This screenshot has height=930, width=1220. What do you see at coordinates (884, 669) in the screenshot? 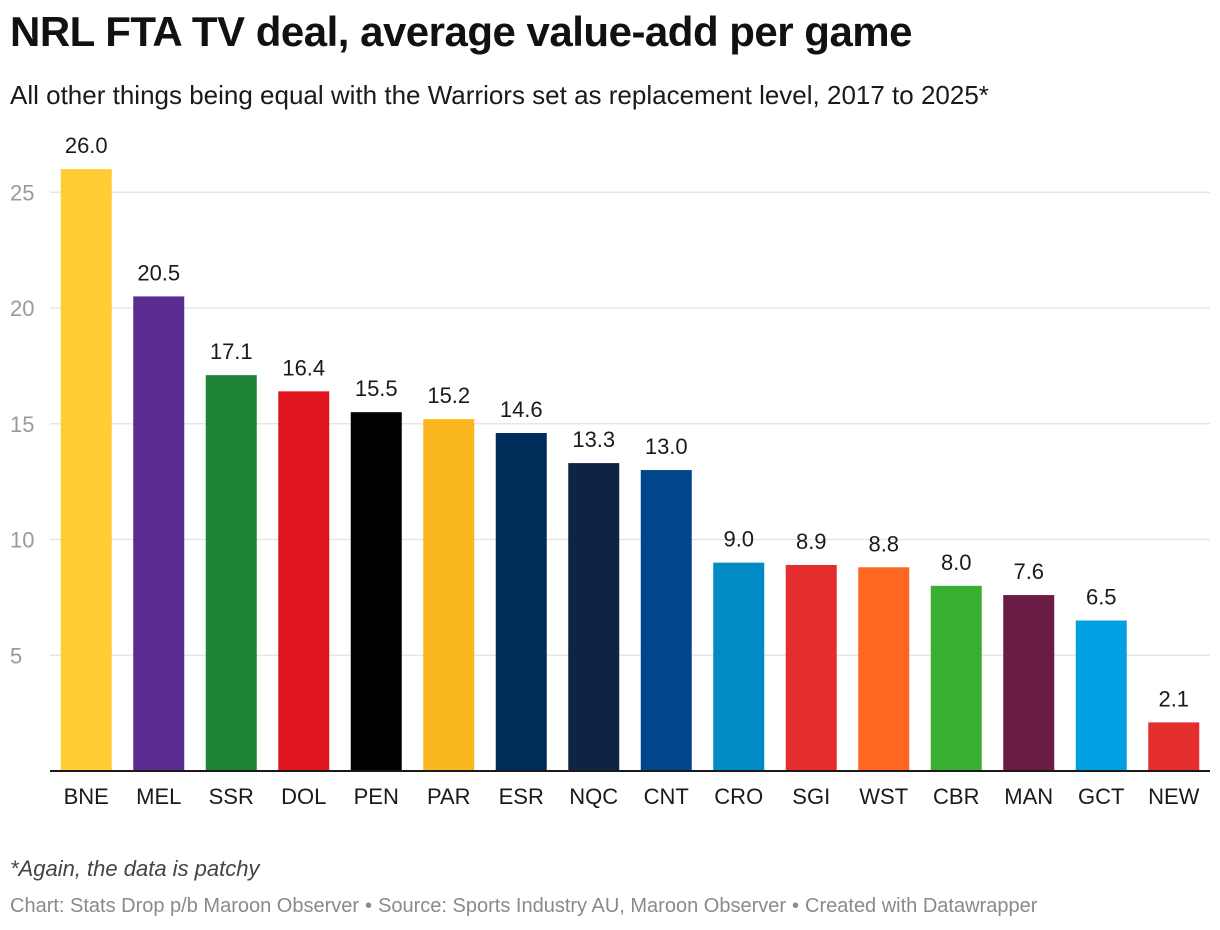
I see `bar-wst` at bounding box center [884, 669].